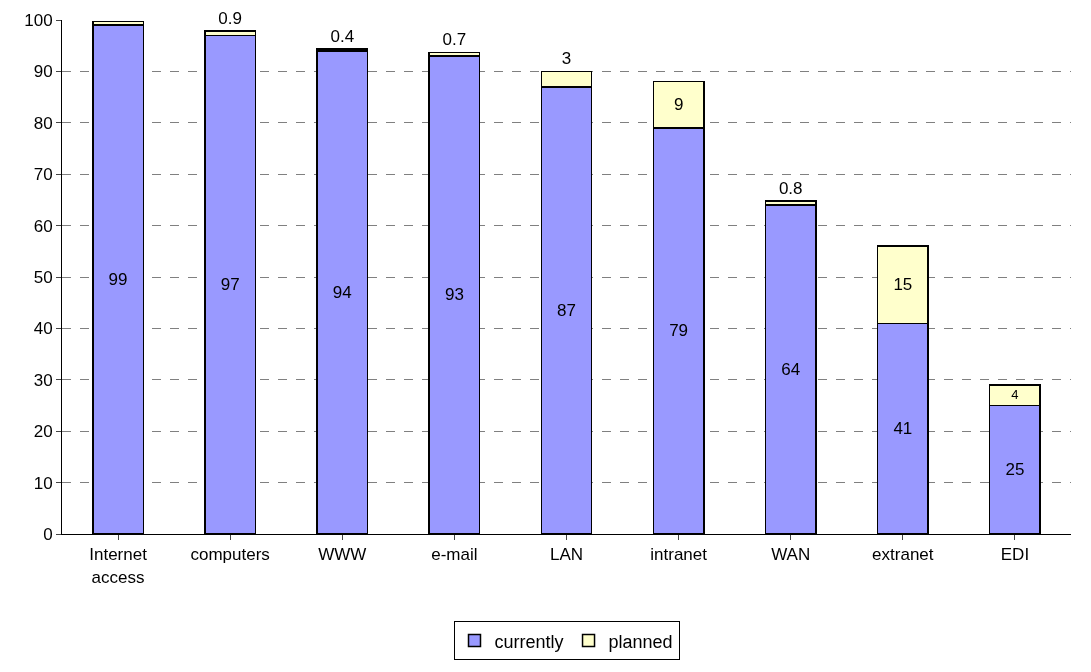  I want to click on y-tick-label: 50, so click(43, 277).